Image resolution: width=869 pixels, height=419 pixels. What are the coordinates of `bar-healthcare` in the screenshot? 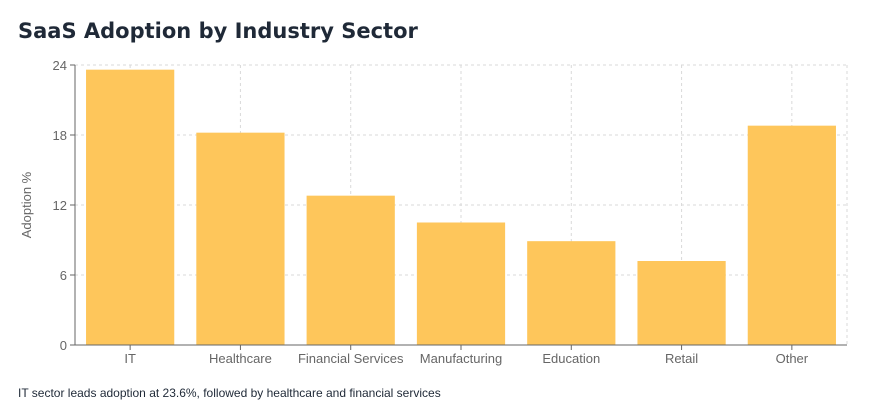 It's located at (240, 238).